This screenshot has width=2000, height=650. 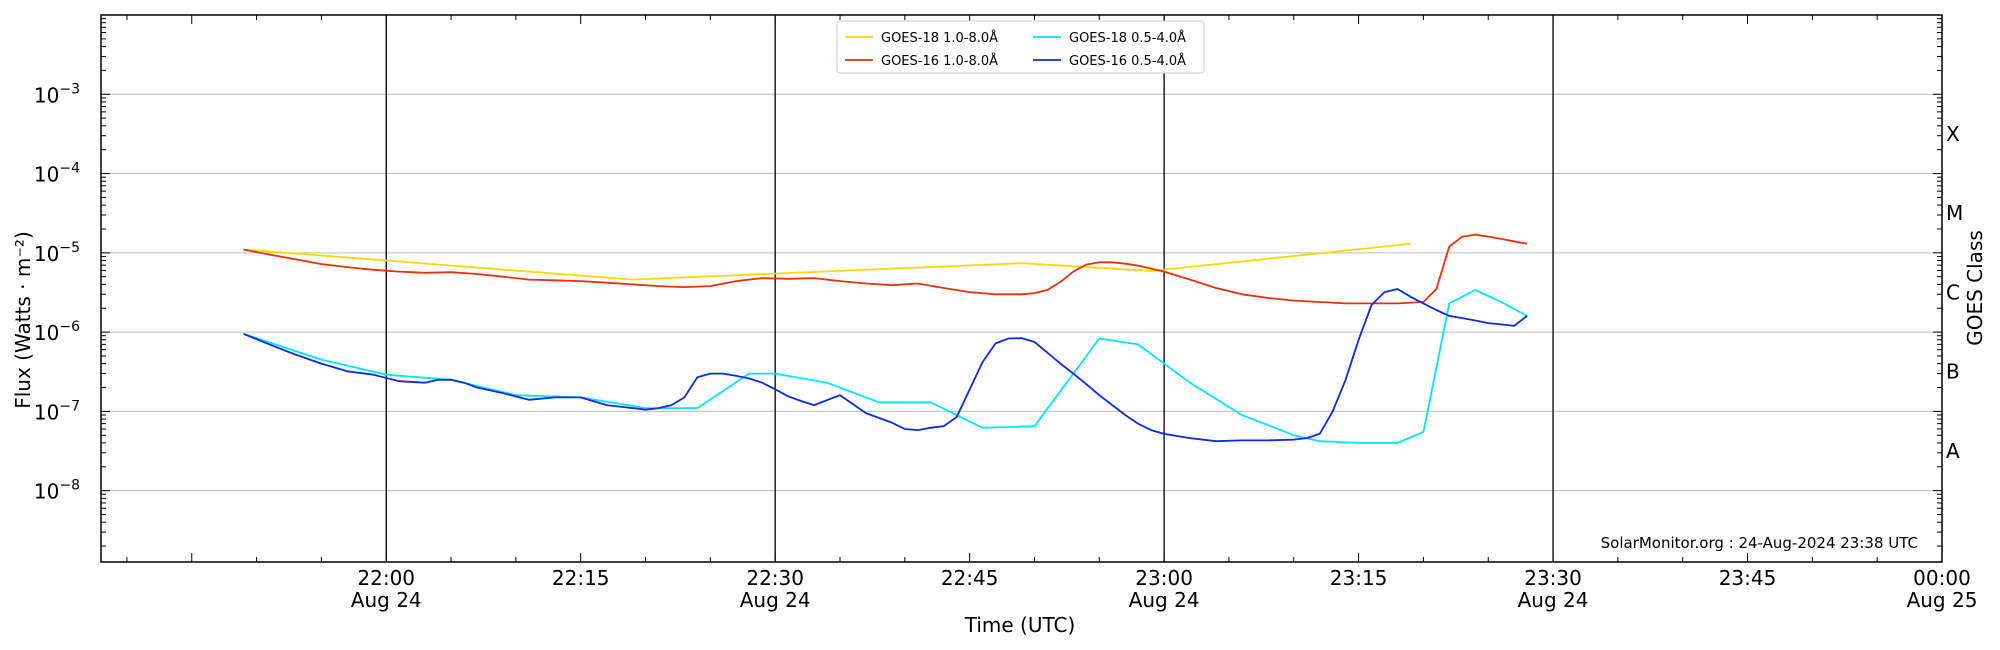 I want to click on x-tick-time-label: 23:45, so click(x=1748, y=578).